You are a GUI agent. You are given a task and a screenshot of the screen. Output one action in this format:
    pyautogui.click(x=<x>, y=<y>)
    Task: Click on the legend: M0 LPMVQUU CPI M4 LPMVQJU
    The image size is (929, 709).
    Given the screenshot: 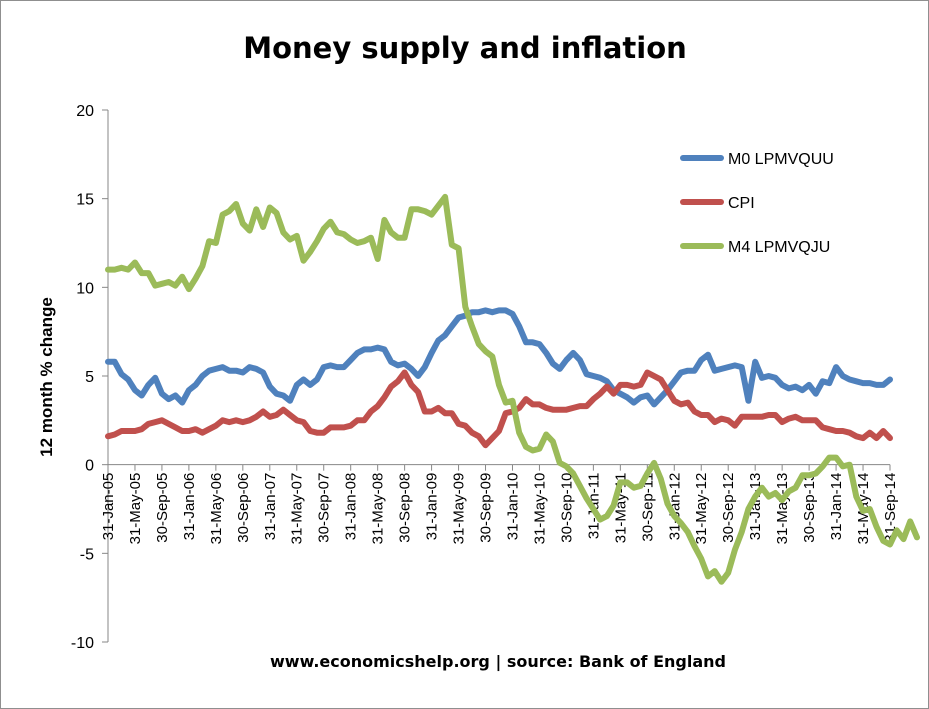 What is the action you would take?
    pyautogui.click(x=757, y=203)
    